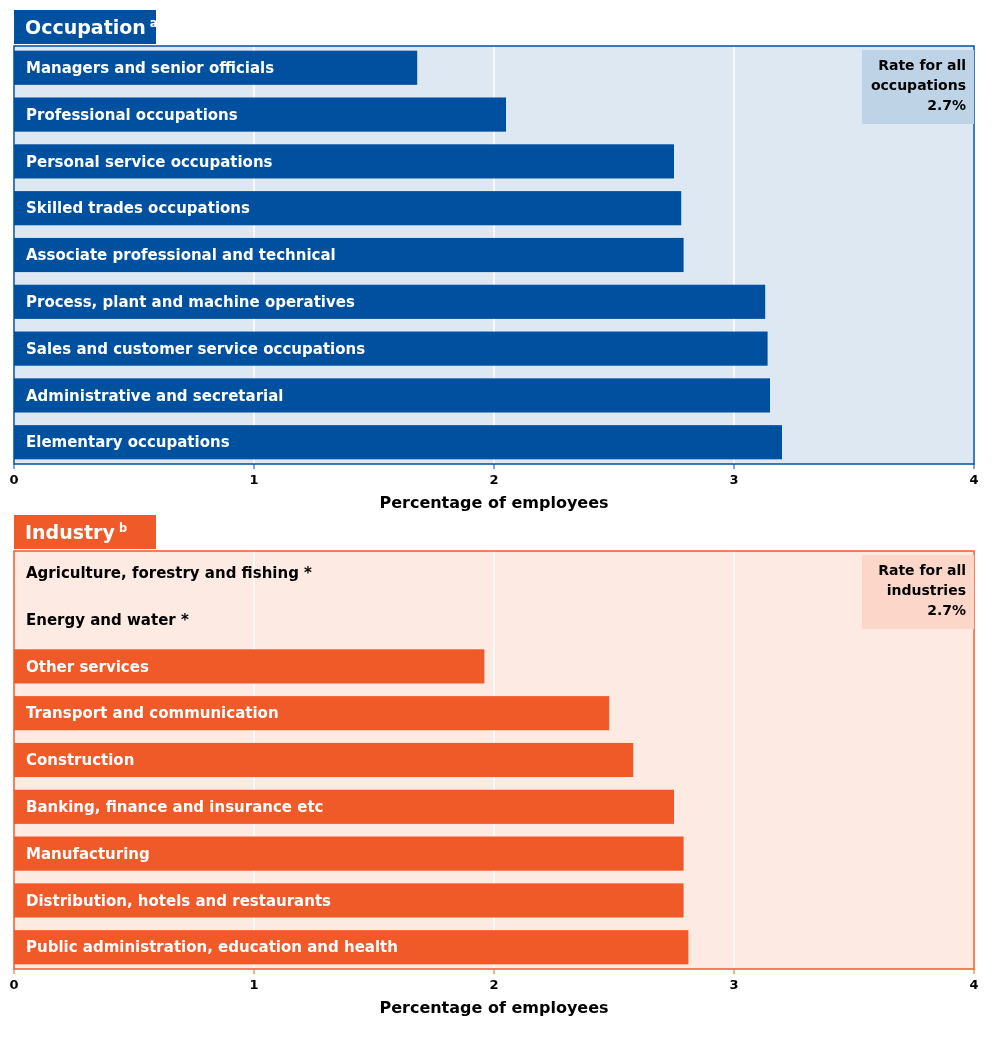  Describe the element at coordinates (175, 807) in the screenshot. I see `y-tick-label: Banking, finance and insurance etc` at that location.